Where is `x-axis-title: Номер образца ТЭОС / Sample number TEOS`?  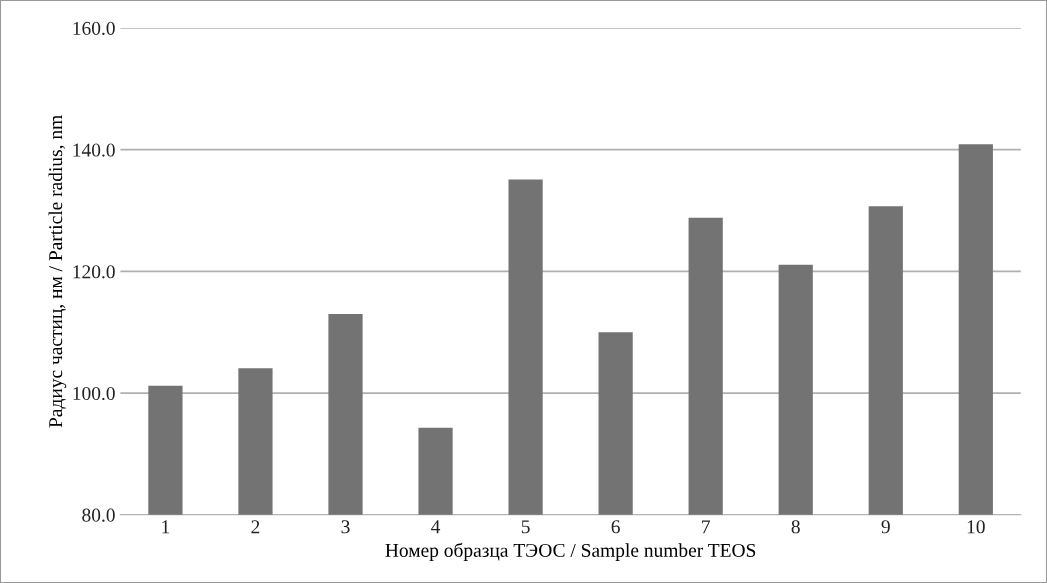 x-axis-title: Номер образца ТЭОС / Sample number TEOS is located at coordinates (570, 551).